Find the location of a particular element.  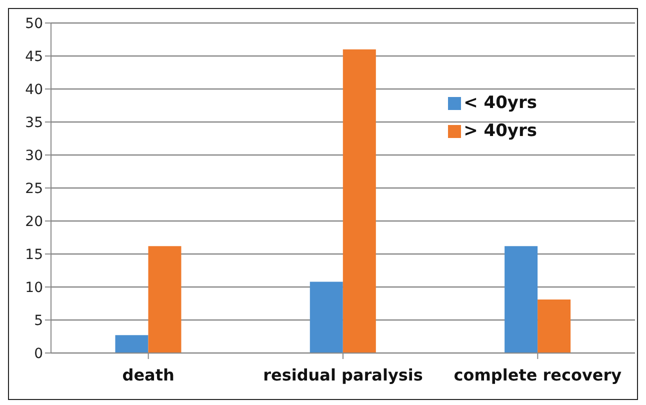

y-tick-label: 35 is located at coordinates (34, 122).